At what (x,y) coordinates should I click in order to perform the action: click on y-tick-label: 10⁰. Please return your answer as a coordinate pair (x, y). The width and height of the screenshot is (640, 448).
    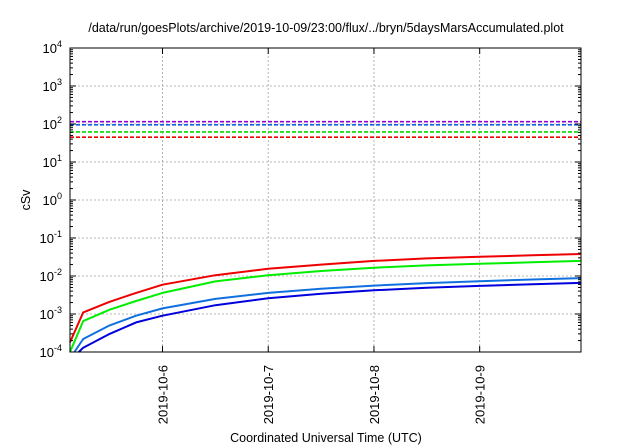
    Looking at the image, I should click on (52, 199).